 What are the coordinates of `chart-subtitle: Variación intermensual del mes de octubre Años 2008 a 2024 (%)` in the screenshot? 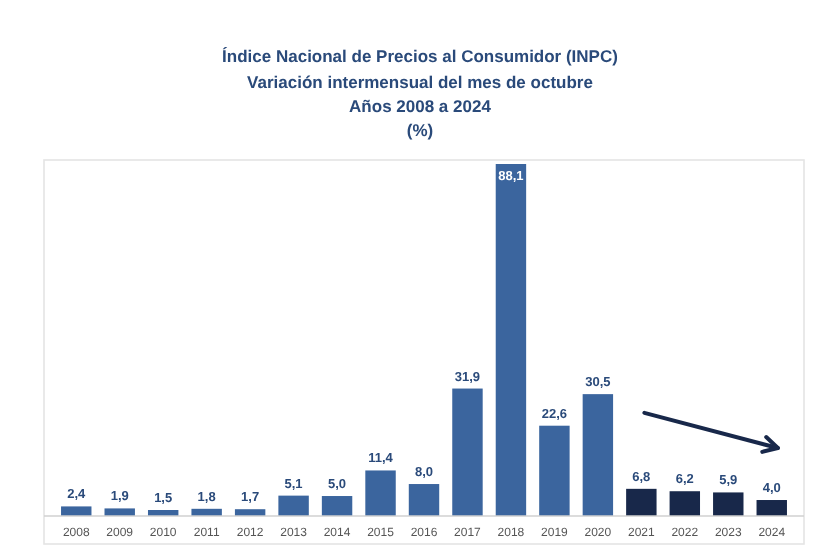 It's located at (420, 106).